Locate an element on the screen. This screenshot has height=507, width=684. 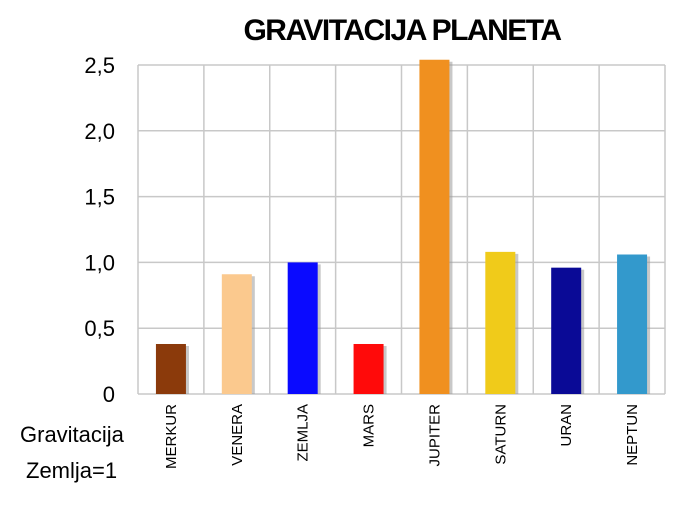
y-axis-label-line1: Gravitacija is located at coordinates (72, 434).